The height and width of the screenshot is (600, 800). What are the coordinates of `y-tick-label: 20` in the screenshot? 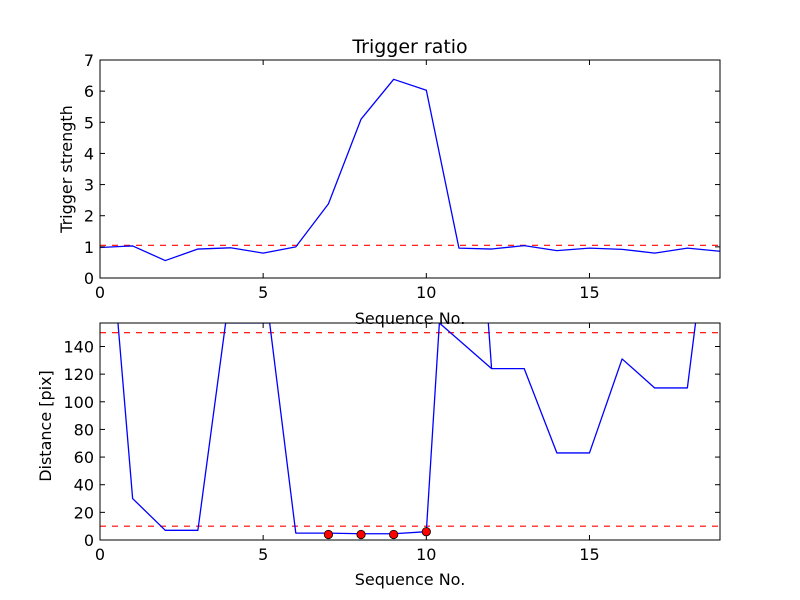 It's located at (84, 512).